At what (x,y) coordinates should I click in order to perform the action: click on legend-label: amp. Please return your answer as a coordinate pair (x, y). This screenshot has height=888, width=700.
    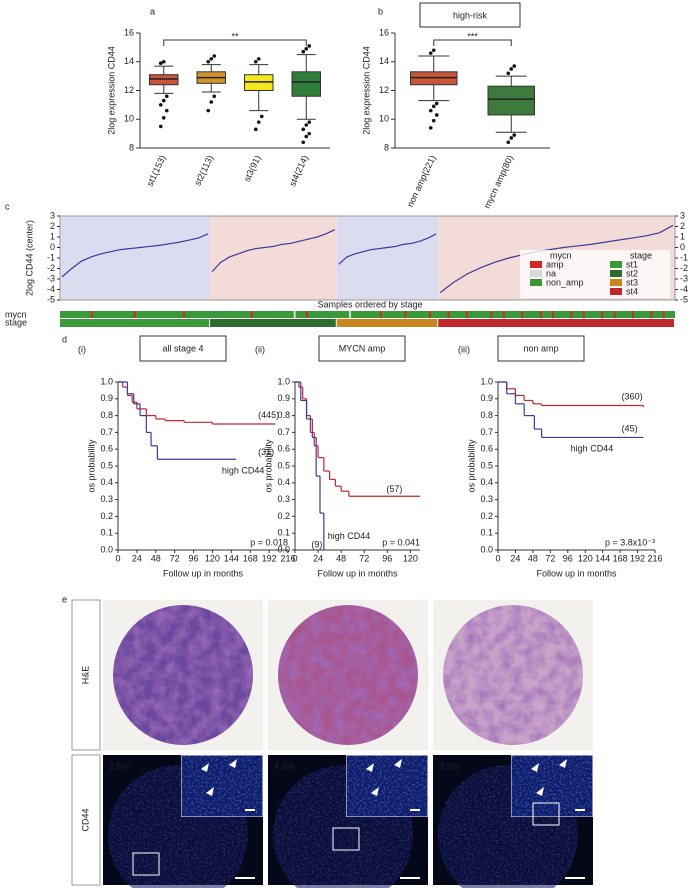
    Looking at the image, I should click on (555, 264).